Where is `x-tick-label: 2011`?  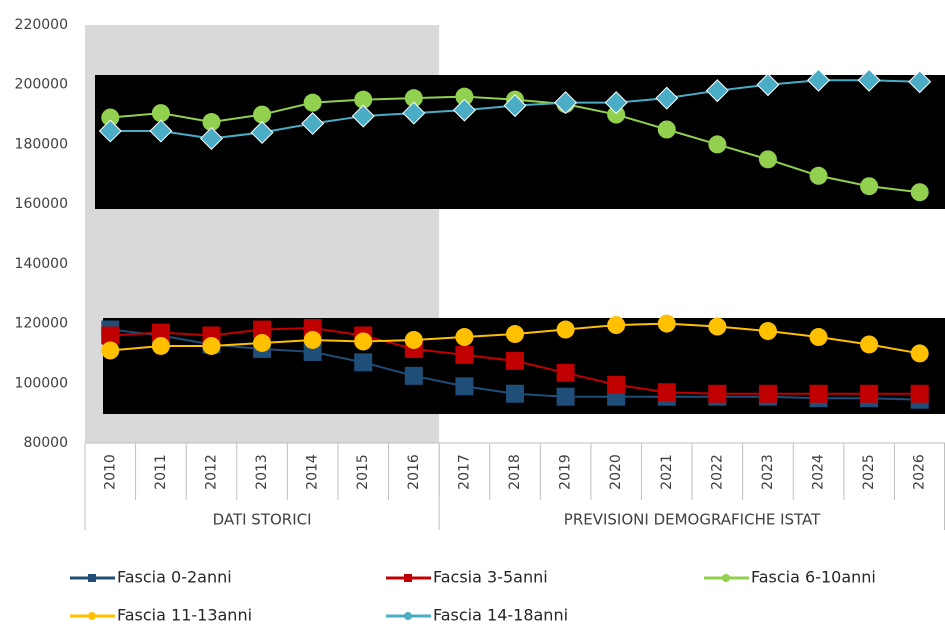 x-tick-label: 2011 is located at coordinates (161, 472).